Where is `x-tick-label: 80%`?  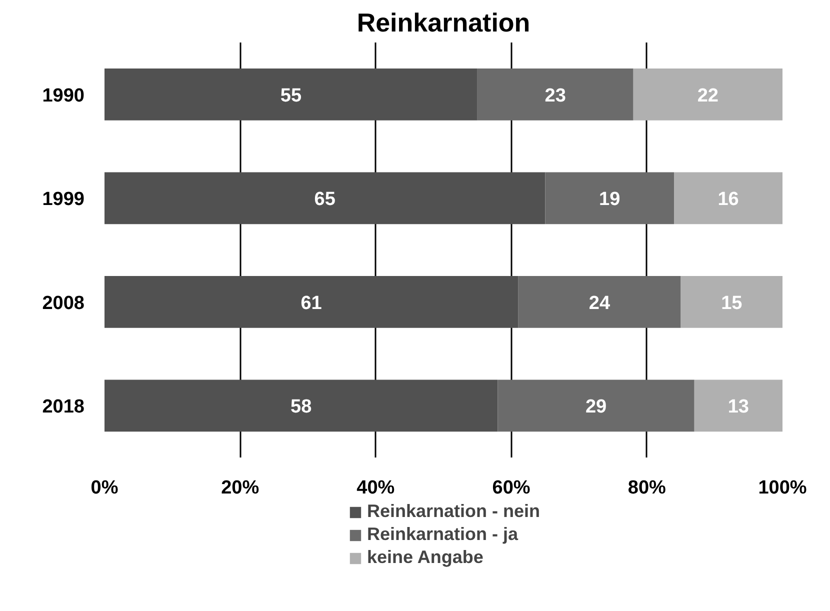 x-tick-label: 80% is located at coordinates (647, 488).